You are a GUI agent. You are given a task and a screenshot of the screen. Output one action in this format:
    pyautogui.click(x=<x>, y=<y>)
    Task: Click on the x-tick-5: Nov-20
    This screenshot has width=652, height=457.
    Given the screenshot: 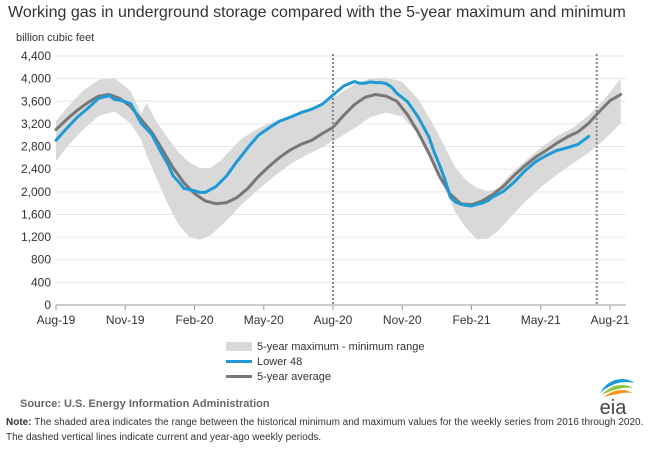 What is the action you would take?
    pyautogui.click(x=402, y=320)
    